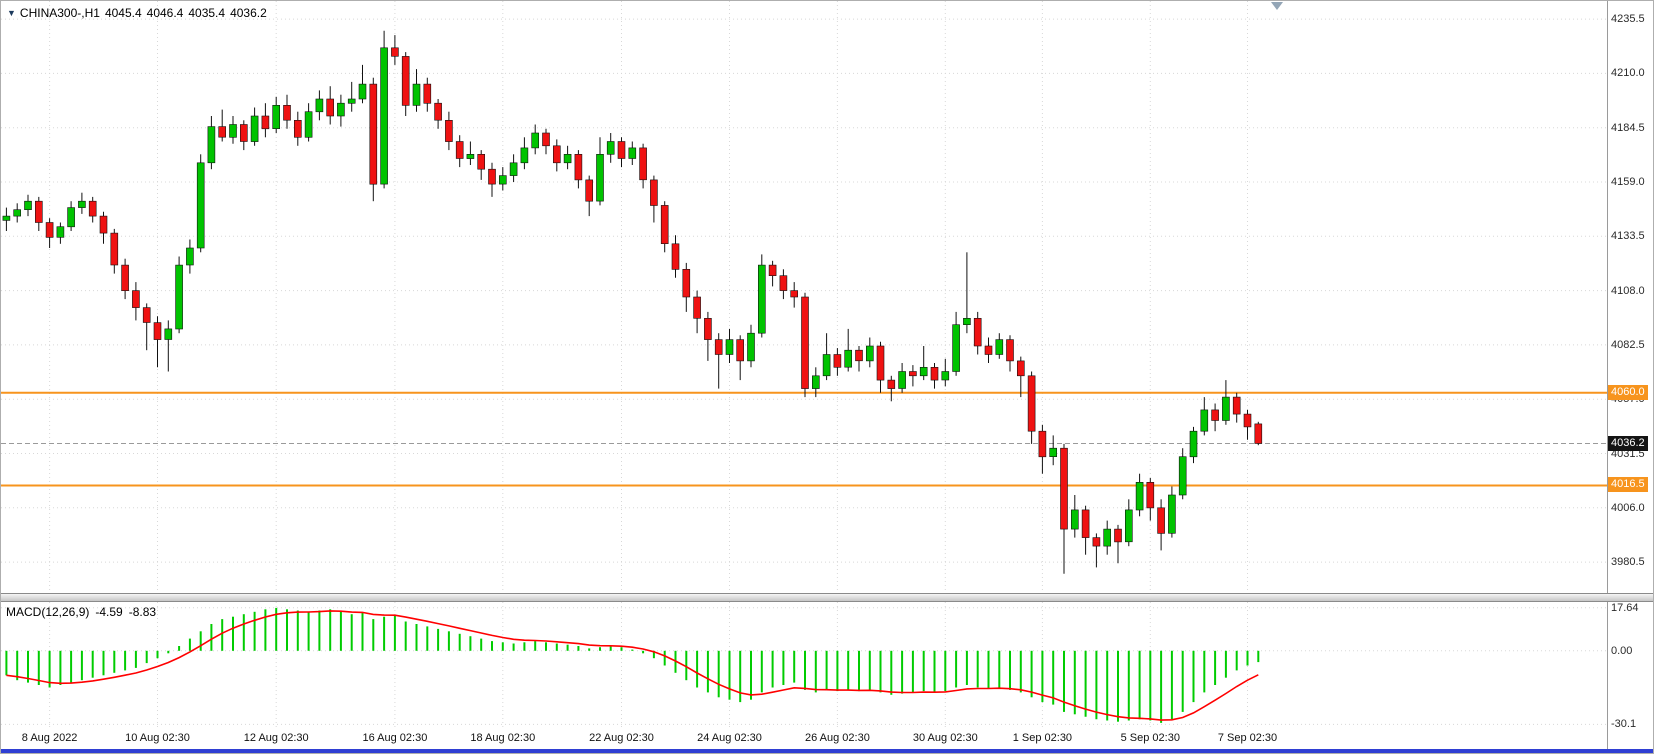 The image size is (1654, 754). What do you see at coordinates (142, 612) in the screenshot?
I see `macd-signal-value: -8.83` at bounding box center [142, 612].